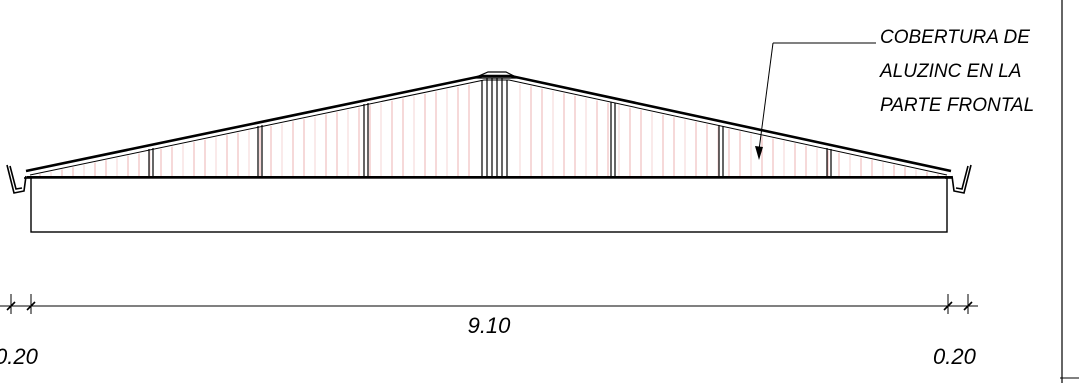 The image size is (1079, 383). I want to click on gutter-left, so click(19, 179).